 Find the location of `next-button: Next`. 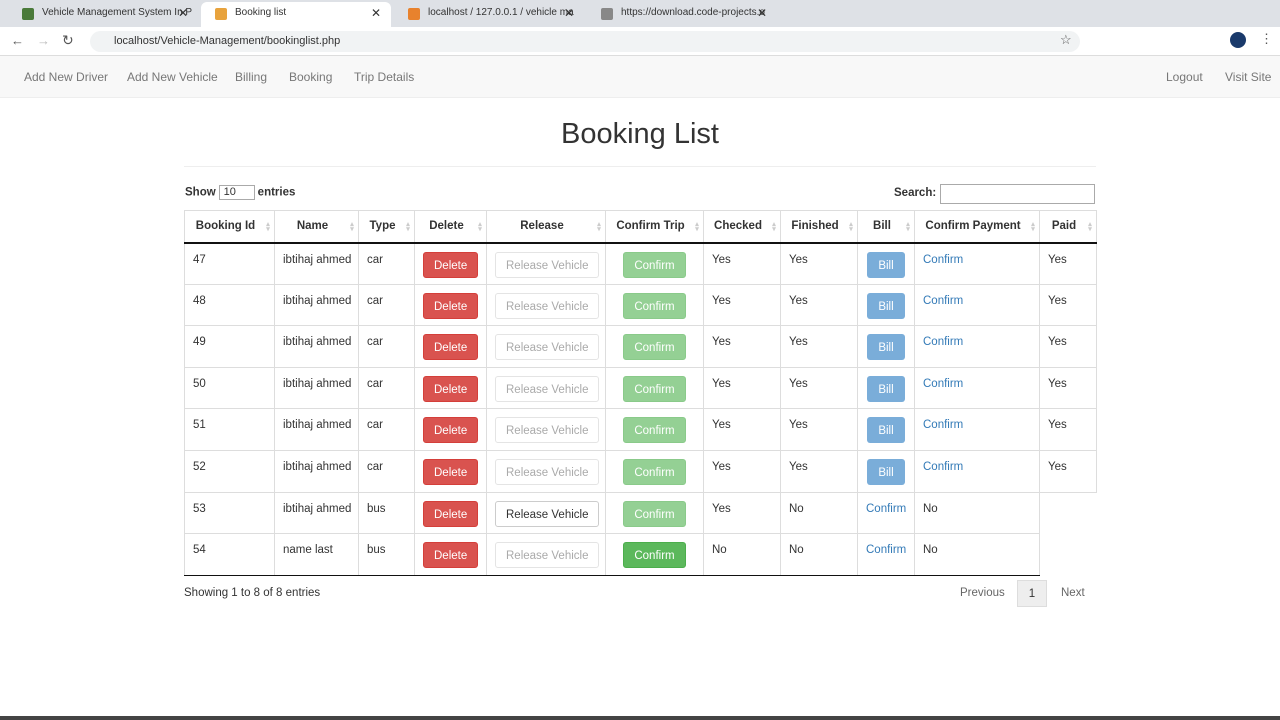

next-button: Next is located at coordinates (1073, 593).